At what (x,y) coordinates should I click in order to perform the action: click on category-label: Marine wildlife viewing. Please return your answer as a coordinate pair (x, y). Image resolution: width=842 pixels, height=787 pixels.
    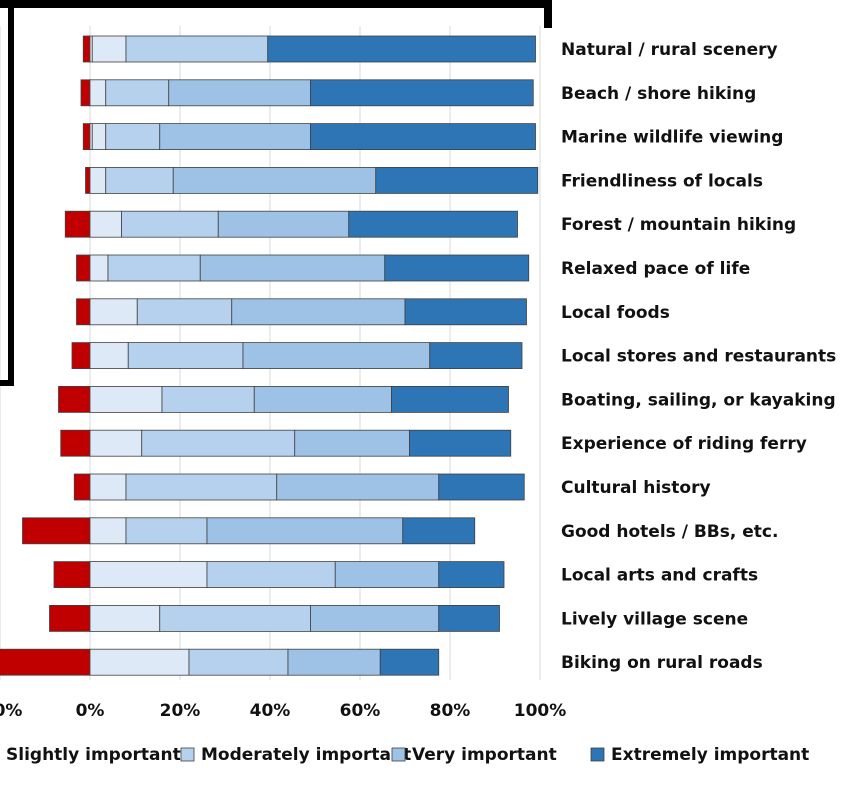
    Looking at the image, I should click on (672, 138).